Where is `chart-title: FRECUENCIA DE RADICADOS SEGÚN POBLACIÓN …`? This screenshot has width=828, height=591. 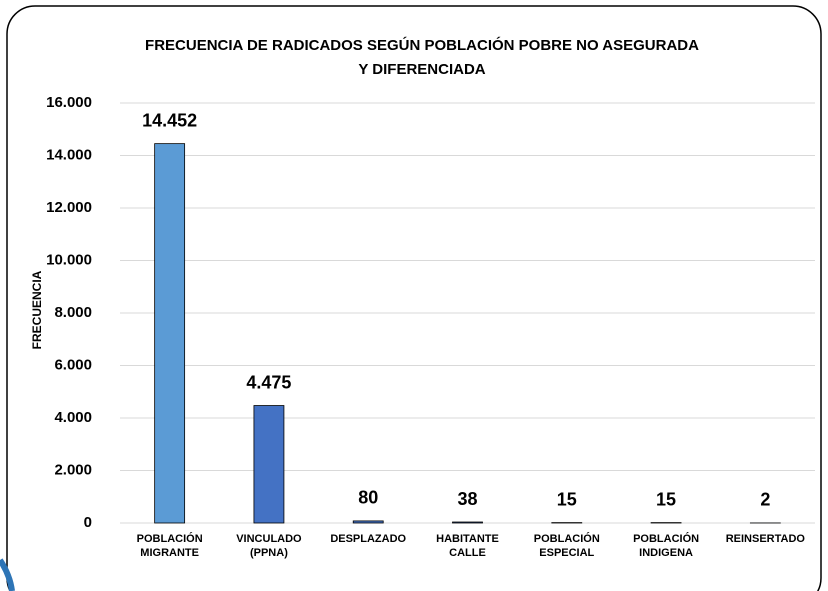
chart-title: FRECUENCIA DE RADICADOS SEGÚN POBLACIÓN … is located at coordinates (422, 45).